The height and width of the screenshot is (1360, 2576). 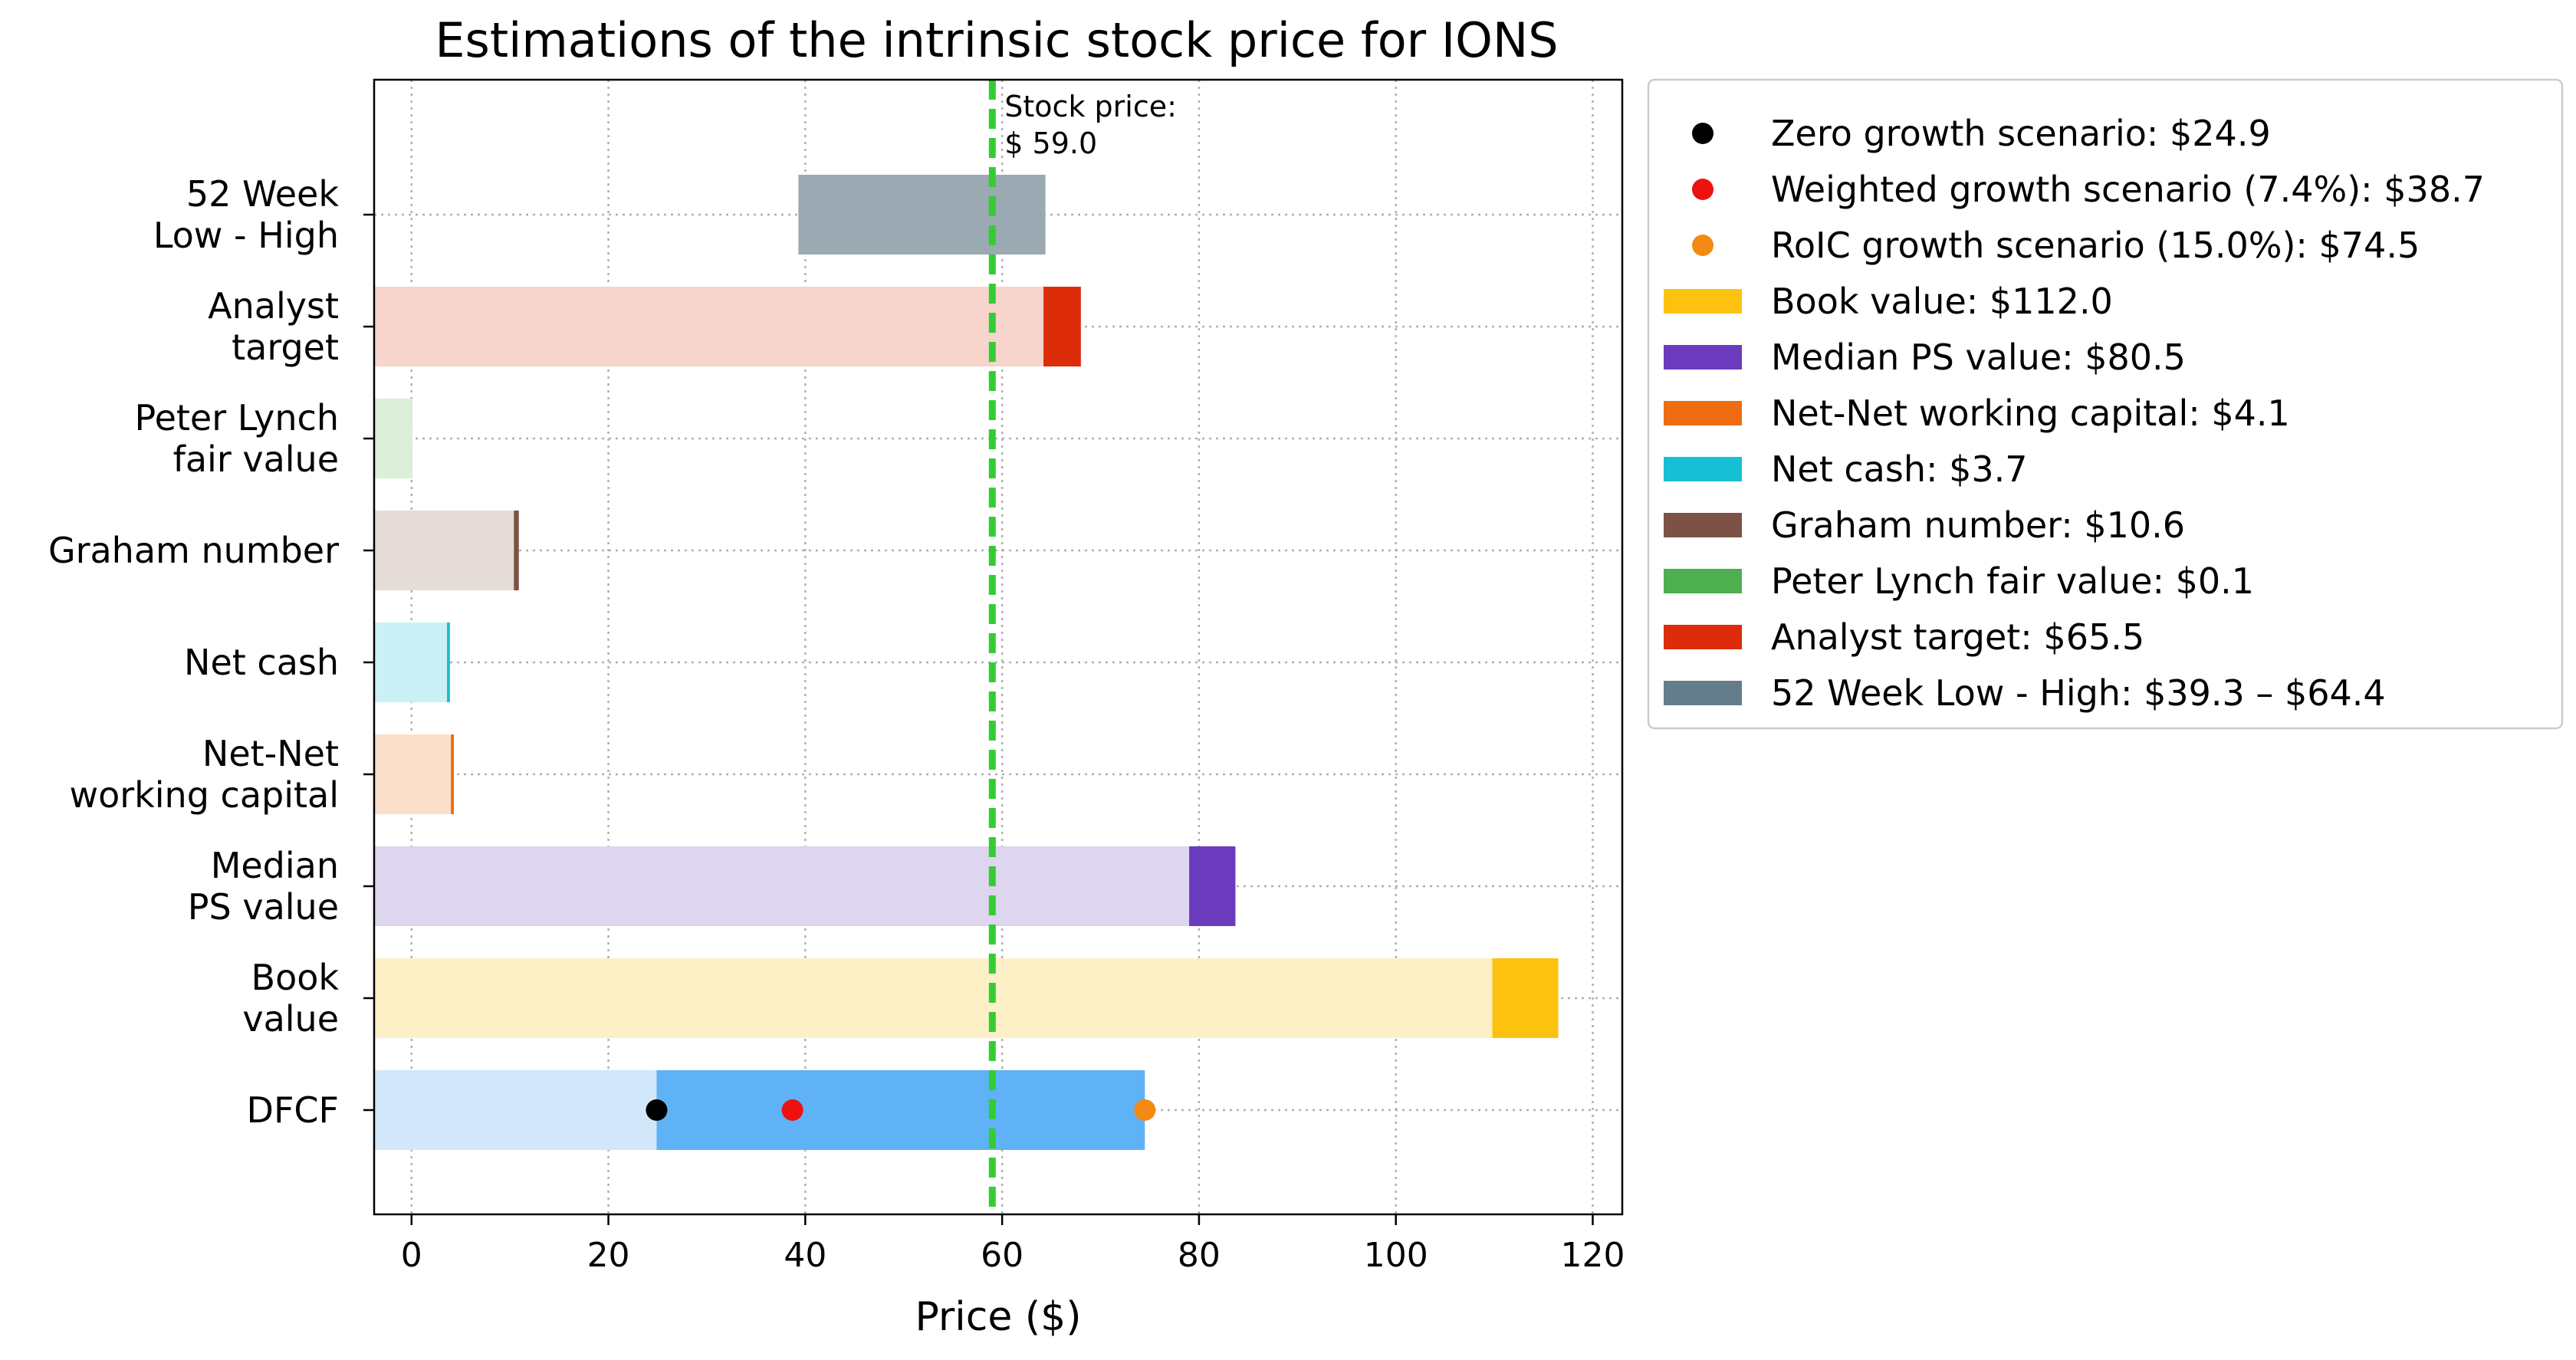 I want to click on y-tick-label: Graham number, so click(x=194, y=550).